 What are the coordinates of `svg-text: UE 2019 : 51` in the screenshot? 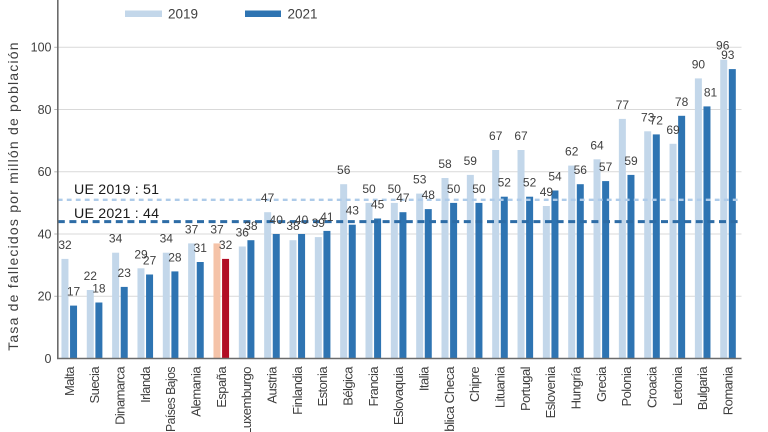 It's located at (116, 190).